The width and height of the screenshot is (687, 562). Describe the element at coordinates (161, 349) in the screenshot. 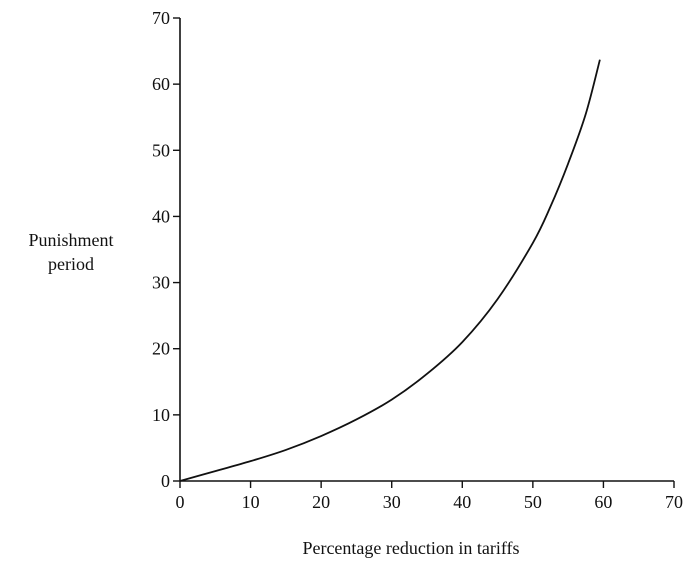

I see `y-tick-label-20: 20` at that location.